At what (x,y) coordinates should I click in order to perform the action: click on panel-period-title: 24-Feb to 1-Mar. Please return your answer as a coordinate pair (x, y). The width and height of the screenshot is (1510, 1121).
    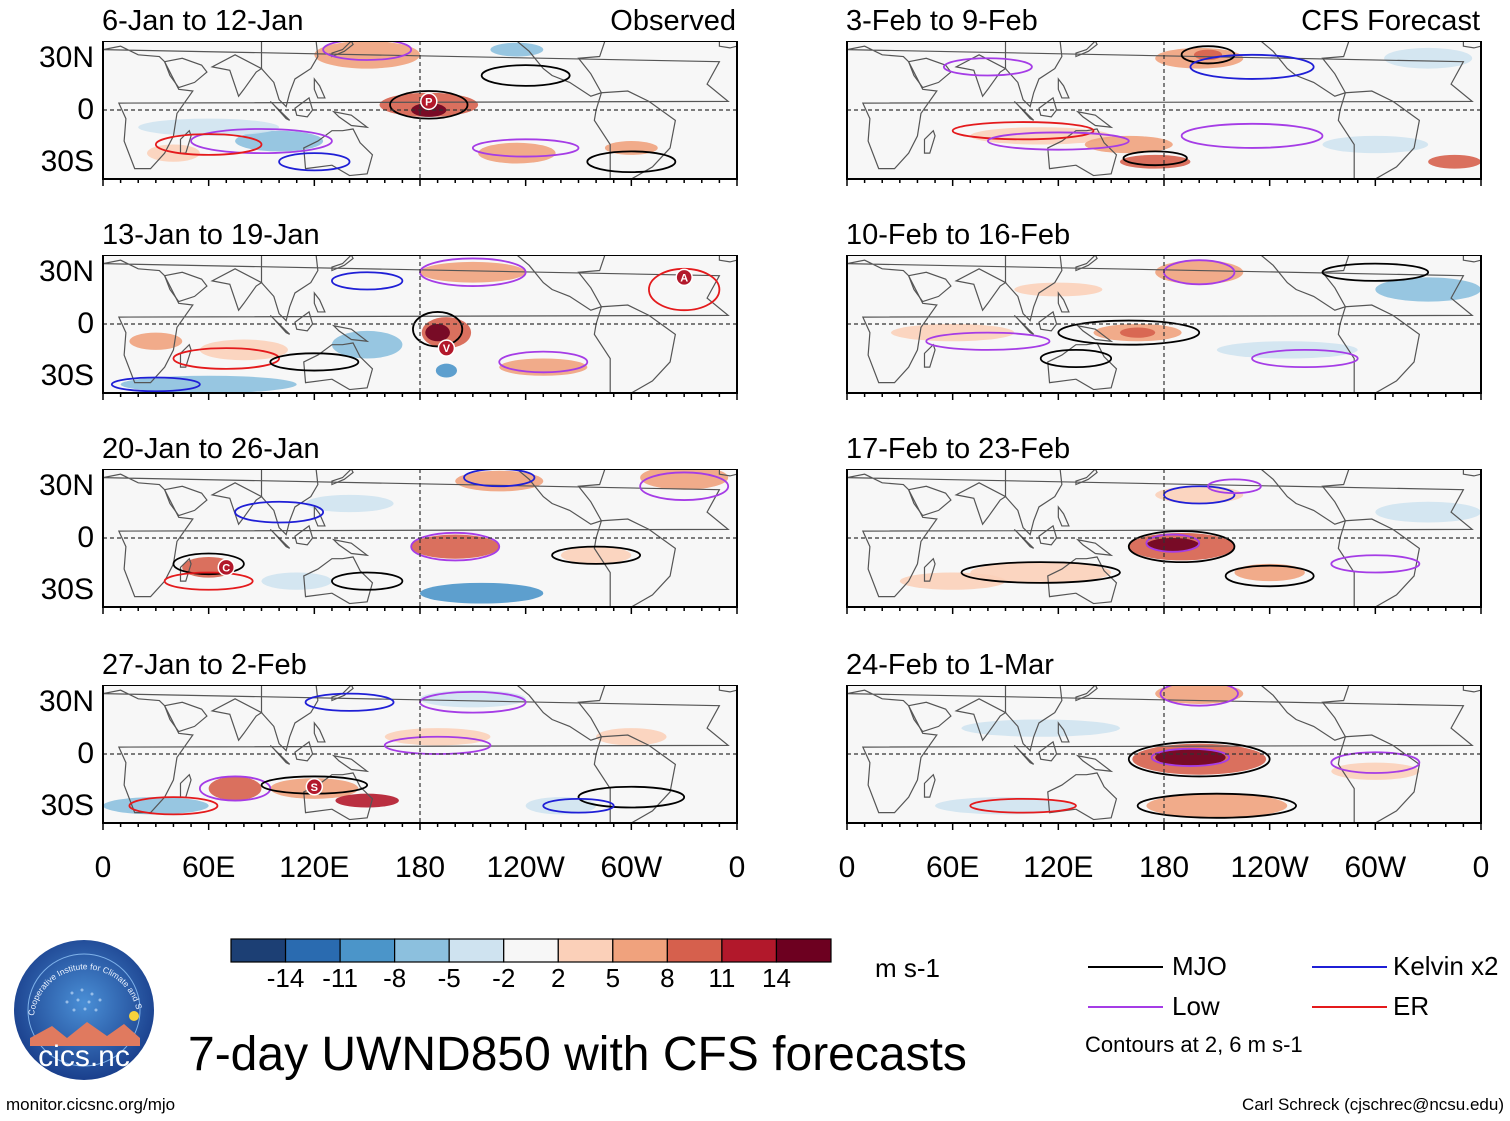
    Looking at the image, I should click on (950, 665).